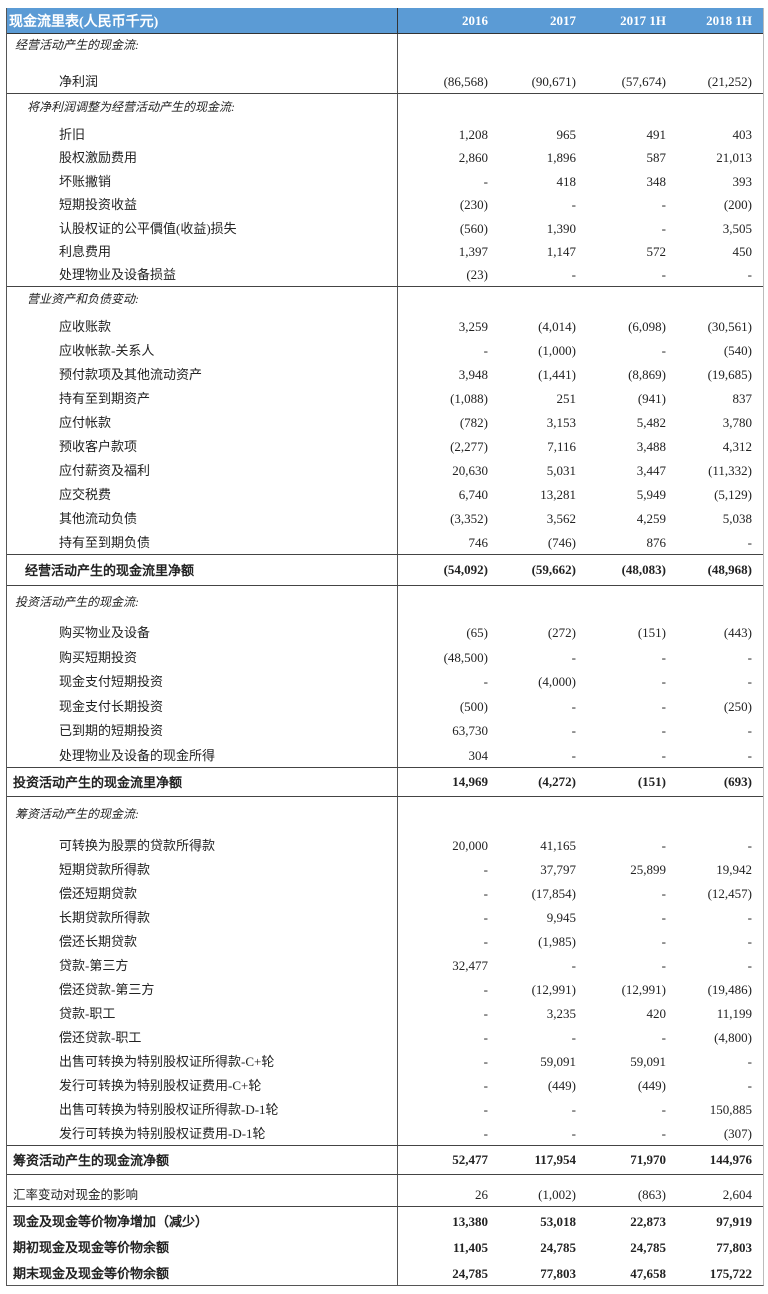 The height and width of the screenshot is (1294, 768). What do you see at coordinates (737, 204) in the screenshot?
I see `cell-value: (200)` at bounding box center [737, 204].